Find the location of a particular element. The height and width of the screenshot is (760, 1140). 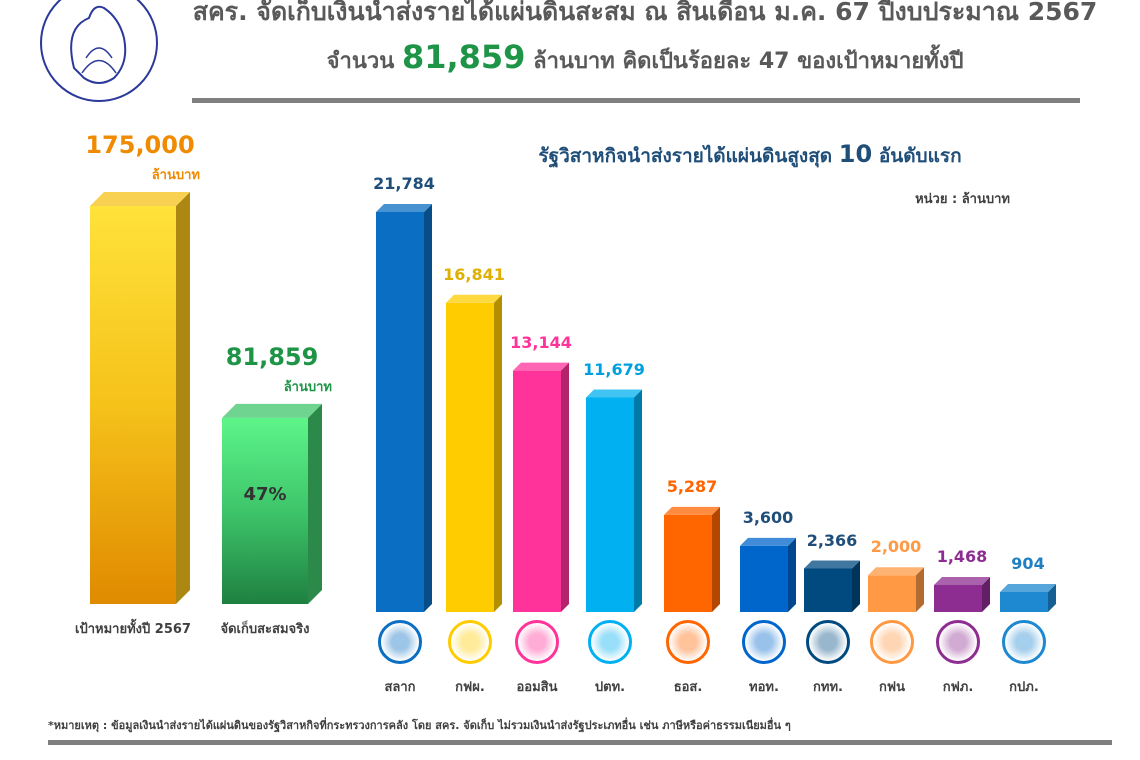

summary-value-label: 175,000 is located at coordinates (140, 145).